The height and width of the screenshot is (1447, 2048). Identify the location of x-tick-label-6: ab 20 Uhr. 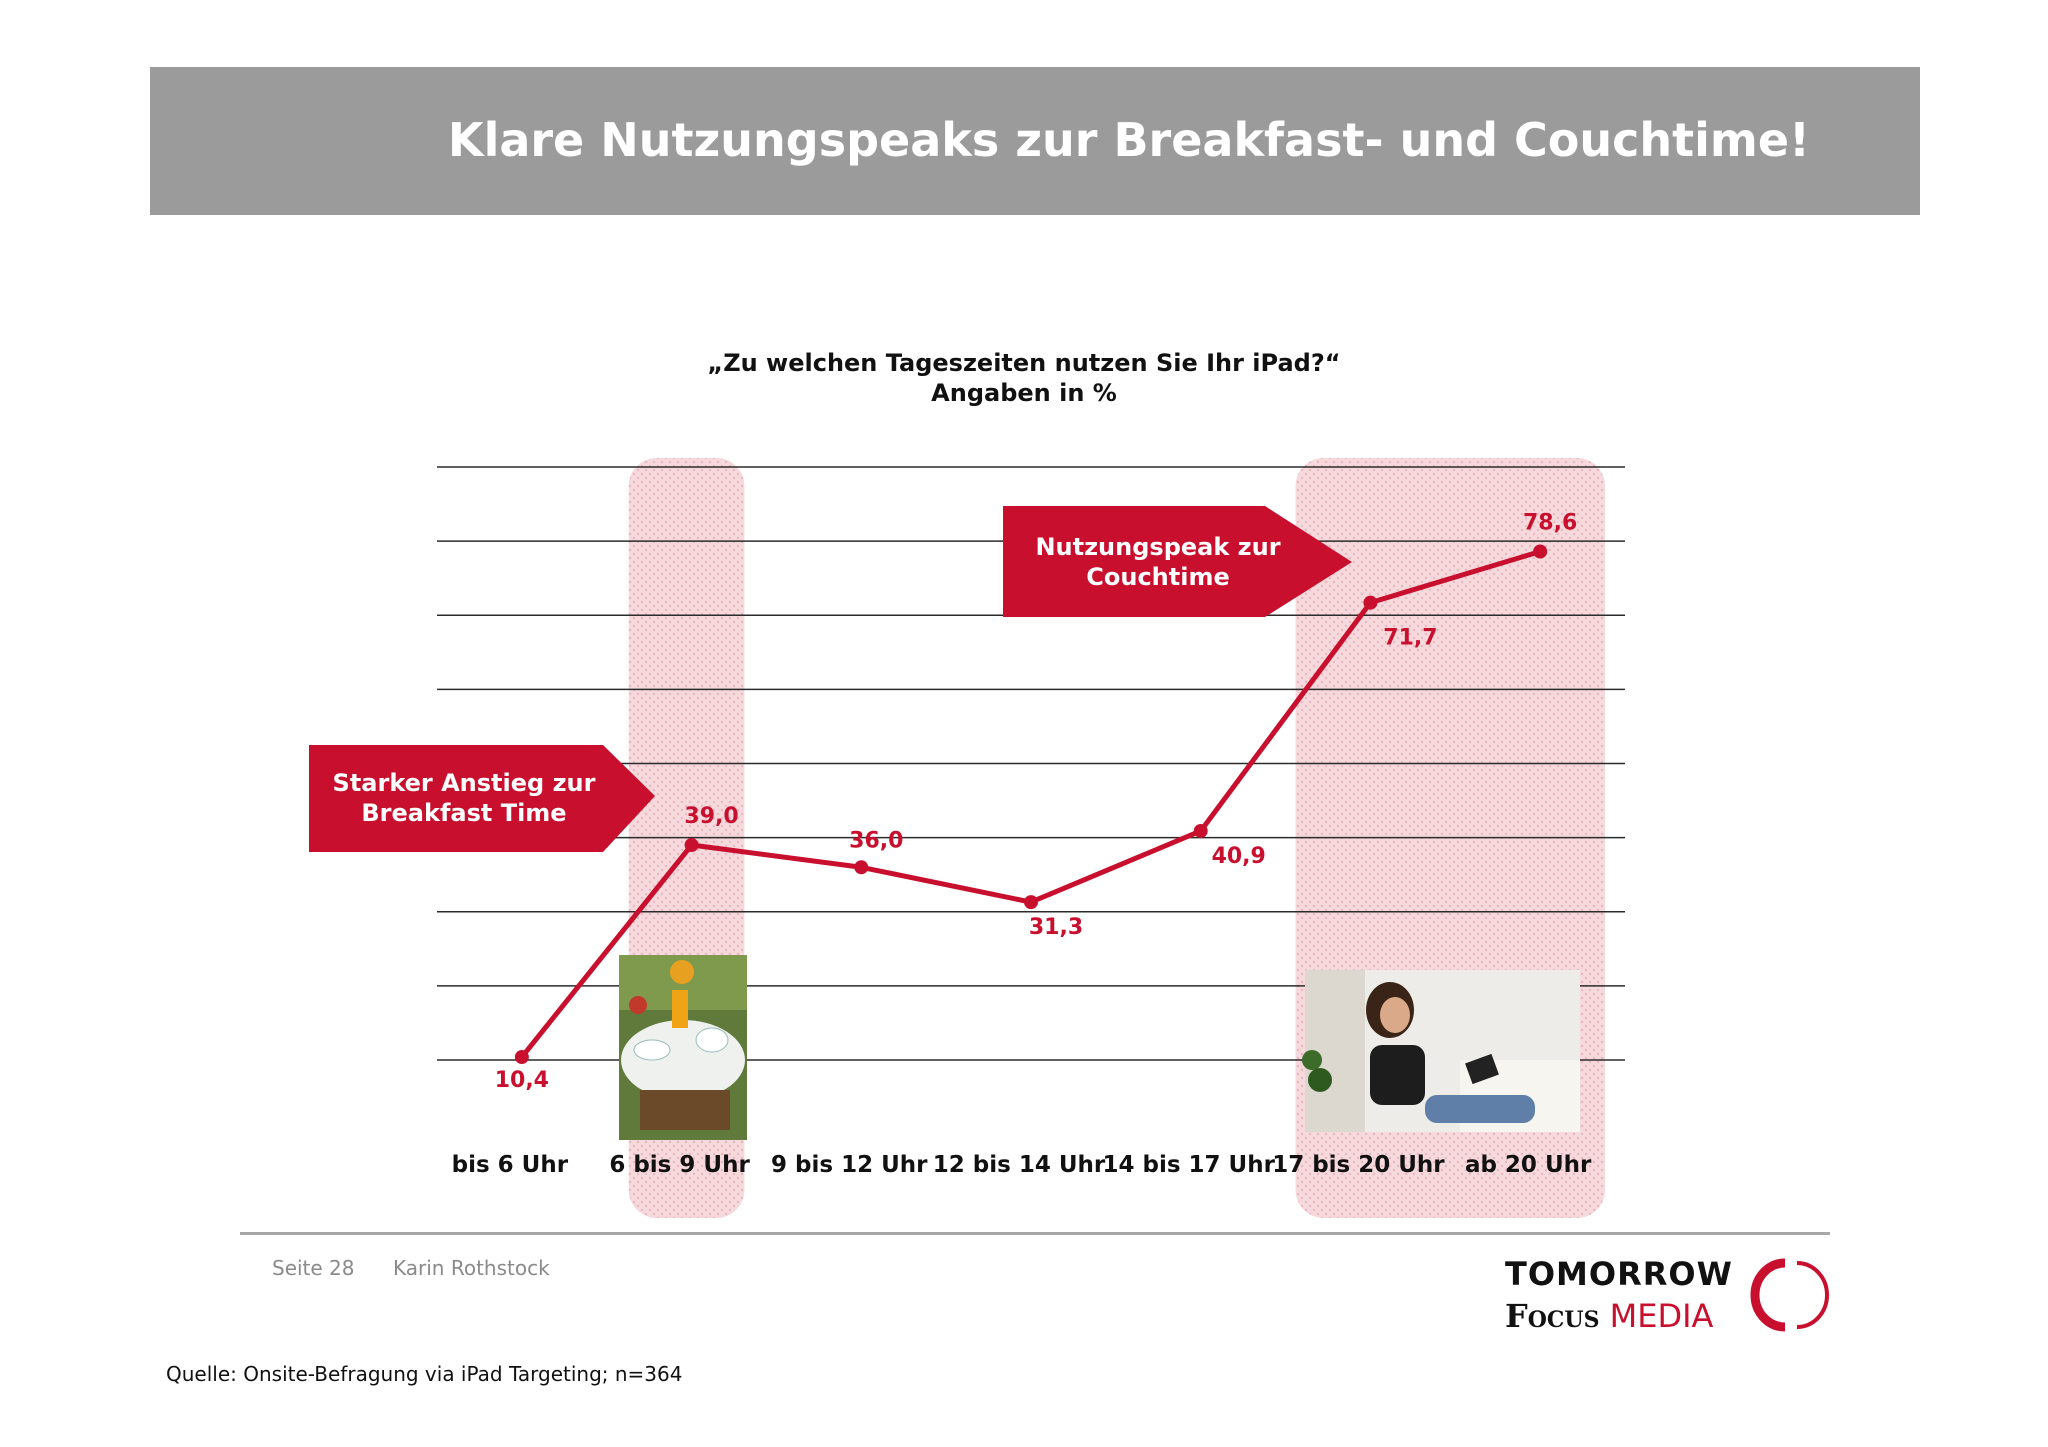
(1528, 1165).